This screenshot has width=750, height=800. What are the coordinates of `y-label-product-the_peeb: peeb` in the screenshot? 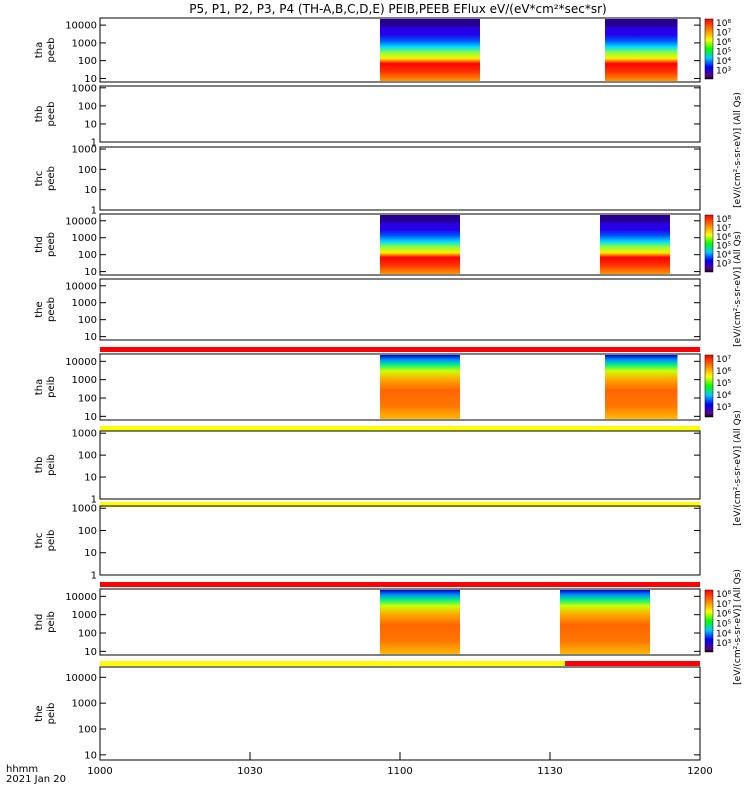 It's located at (51, 309).